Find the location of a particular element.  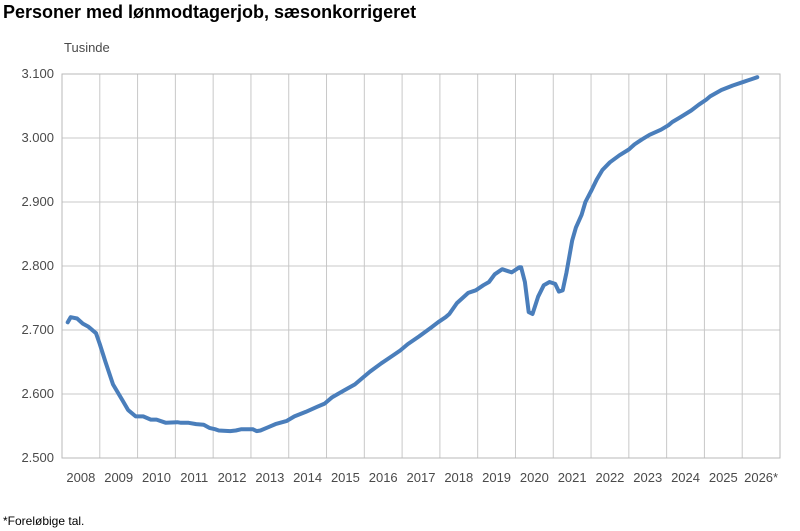

x-tick-label: 2024 is located at coordinates (685, 477).